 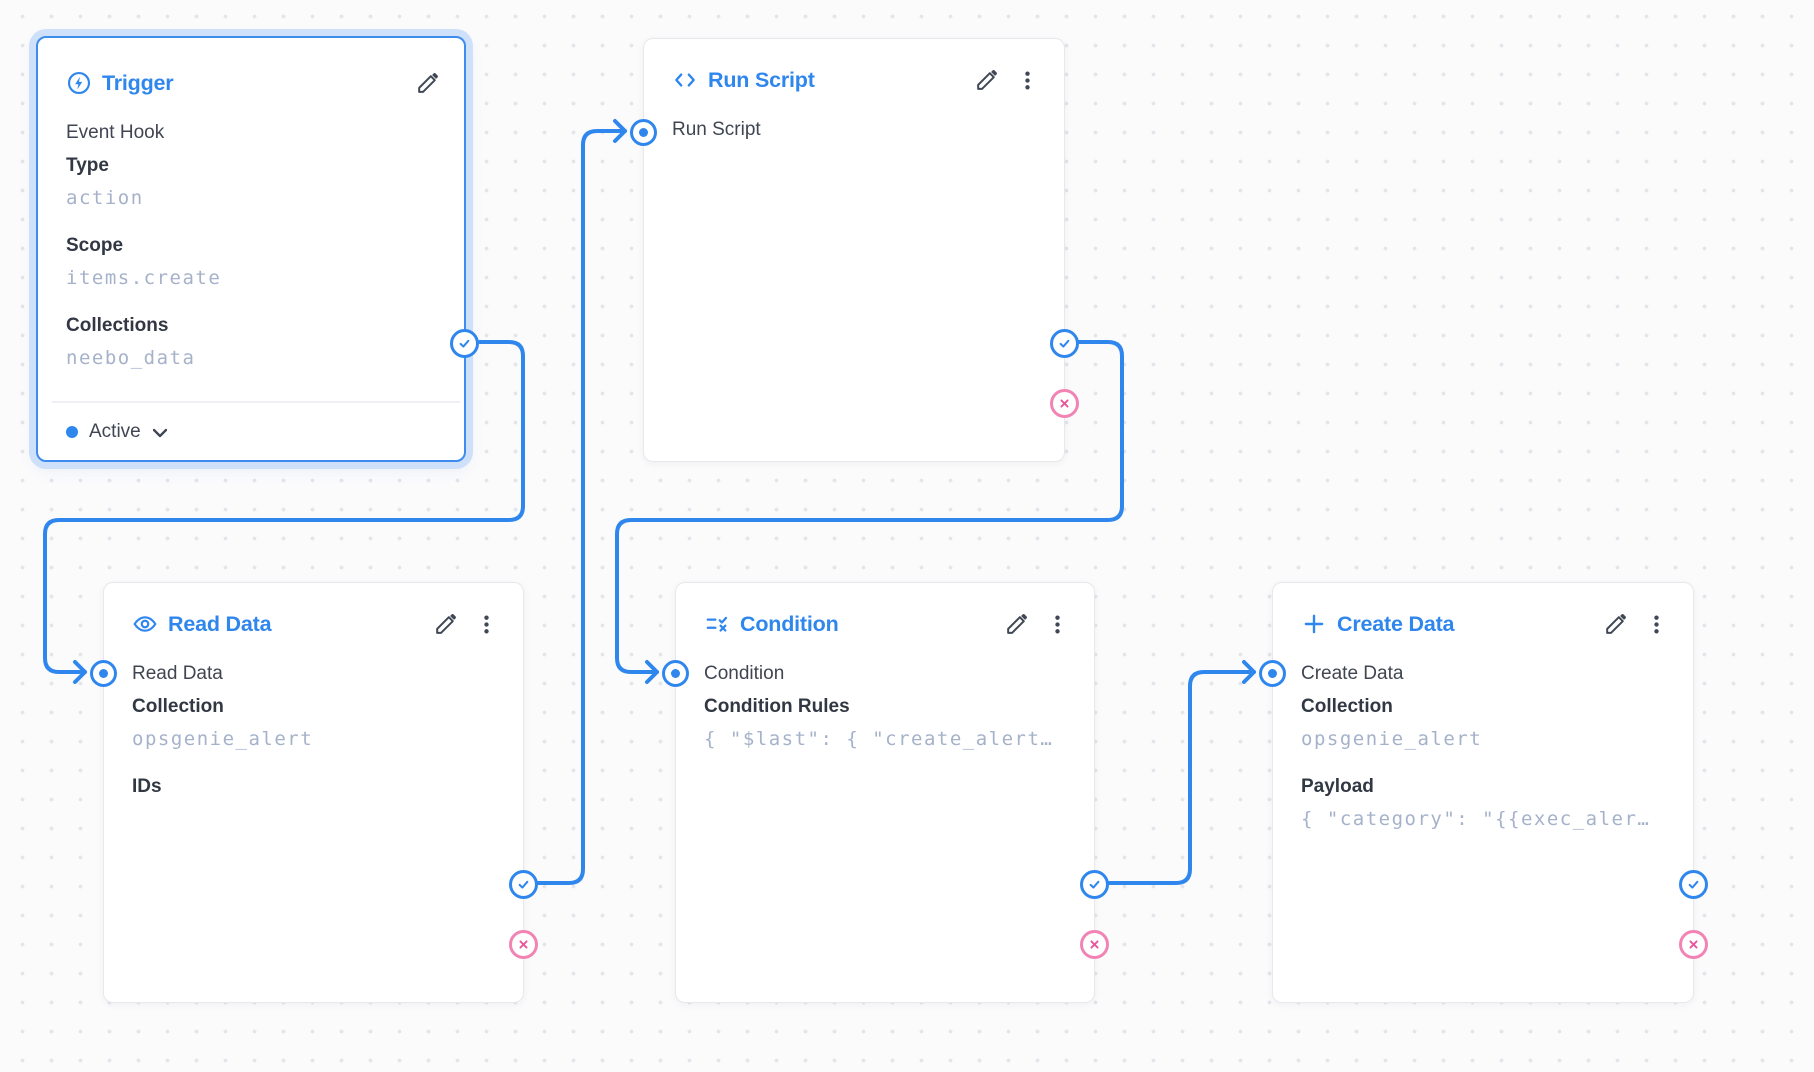 I want to click on status-label: Active, so click(x=115, y=431).